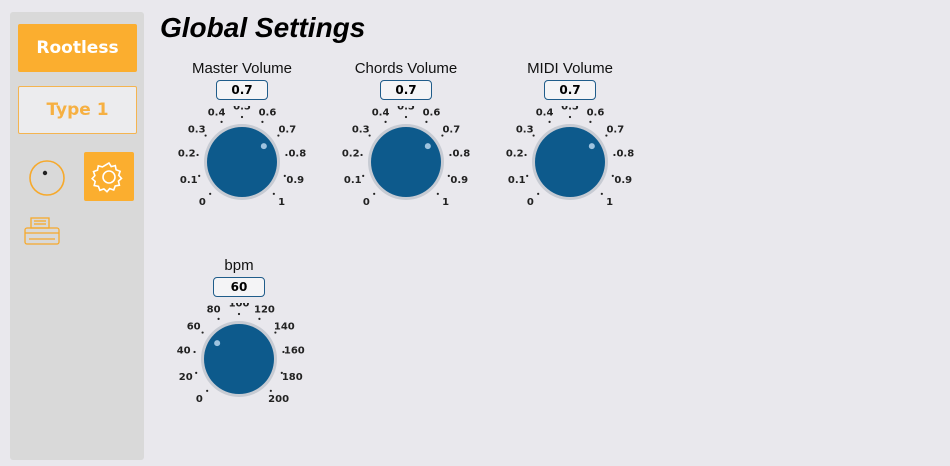 The width and height of the screenshot is (950, 466). I want to click on printer-icon, so click(42, 234).